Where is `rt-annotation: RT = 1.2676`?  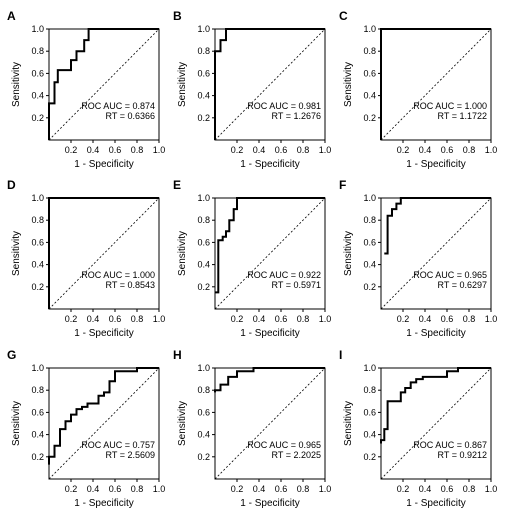
rt-annotation: RT = 1.2676 is located at coordinates (296, 116).